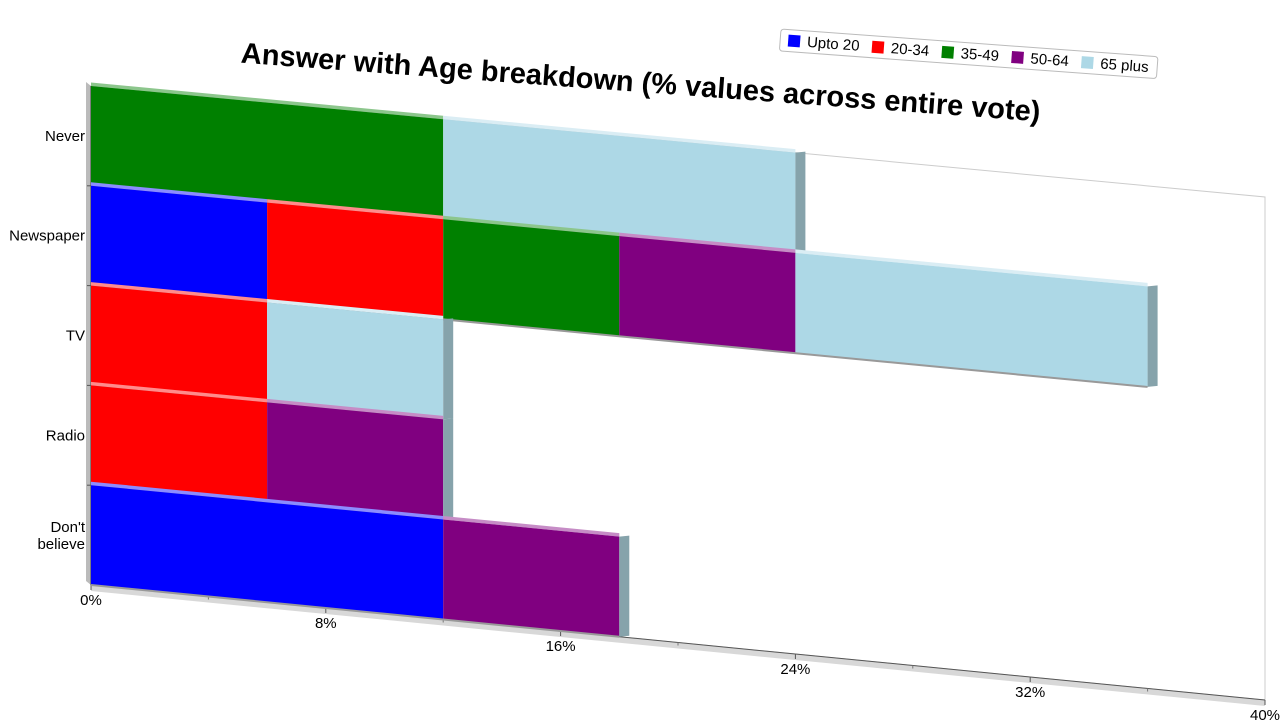  What do you see at coordinates (75, 336) in the screenshot?
I see `category-label: TV` at bounding box center [75, 336].